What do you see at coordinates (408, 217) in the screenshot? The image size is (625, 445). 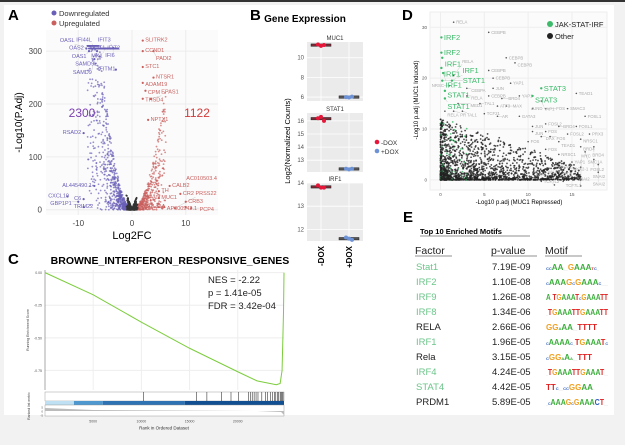 I see `panel-label-e: E` at bounding box center [408, 217].